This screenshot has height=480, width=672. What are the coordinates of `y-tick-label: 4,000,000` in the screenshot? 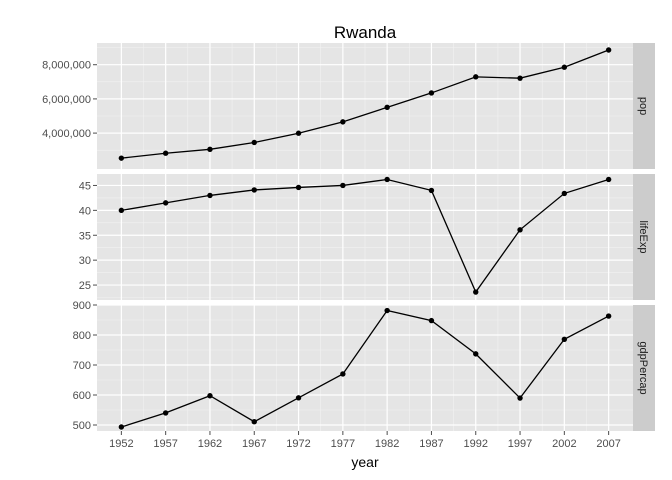 It's located at (66, 134).